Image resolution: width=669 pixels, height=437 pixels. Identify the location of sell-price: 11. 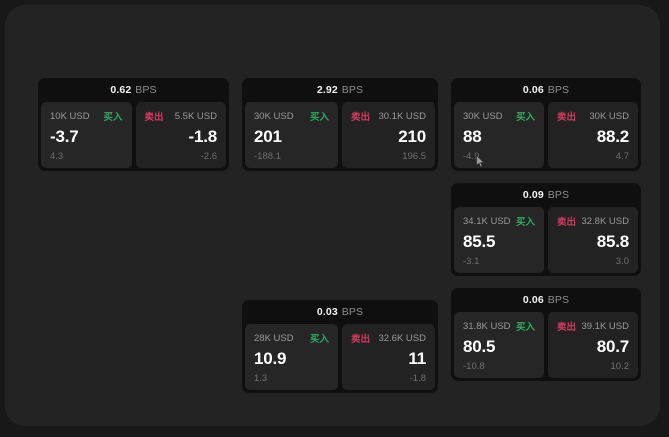
(417, 359).